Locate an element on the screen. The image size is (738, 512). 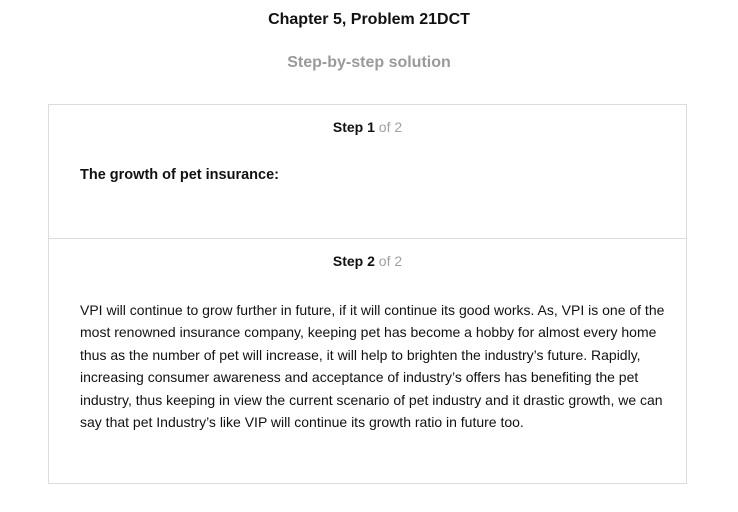
step-2-label: Step is located at coordinates (348, 261).